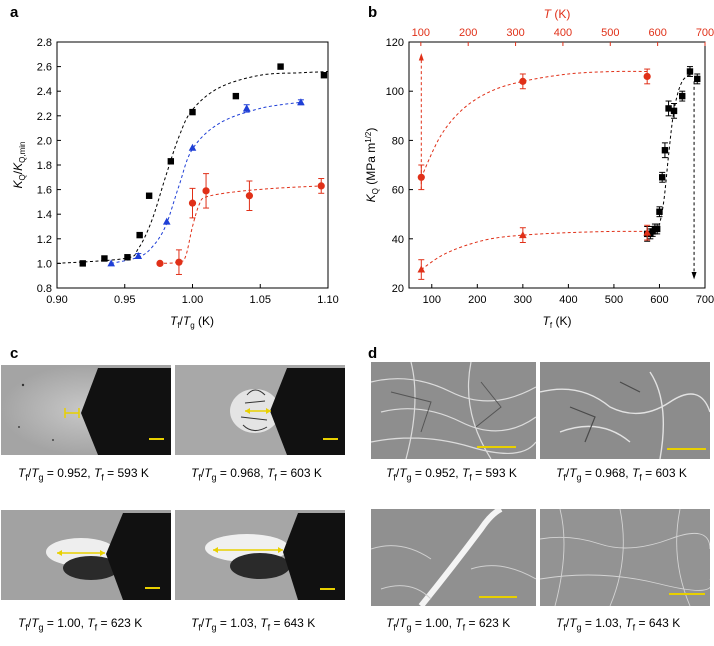 Image resolution: width=714 pixels, height=646 pixels. Describe the element at coordinates (80, 624) in the screenshot. I see `caption-c3: Tf/Tg = 1.00, Tf = 623 K` at that location.